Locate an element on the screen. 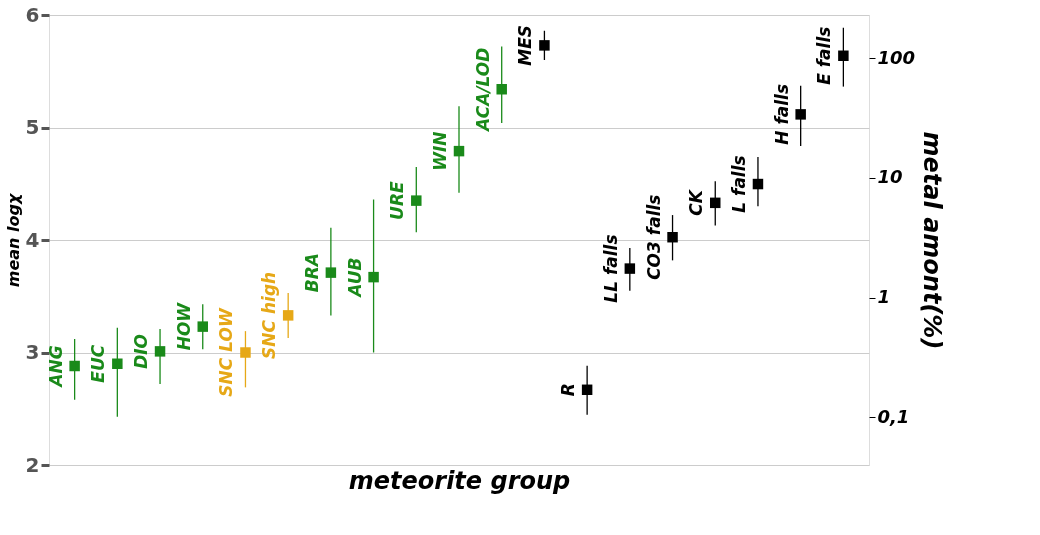  x-tick-label: ACA/LOD is located at coordinates (482, 90).